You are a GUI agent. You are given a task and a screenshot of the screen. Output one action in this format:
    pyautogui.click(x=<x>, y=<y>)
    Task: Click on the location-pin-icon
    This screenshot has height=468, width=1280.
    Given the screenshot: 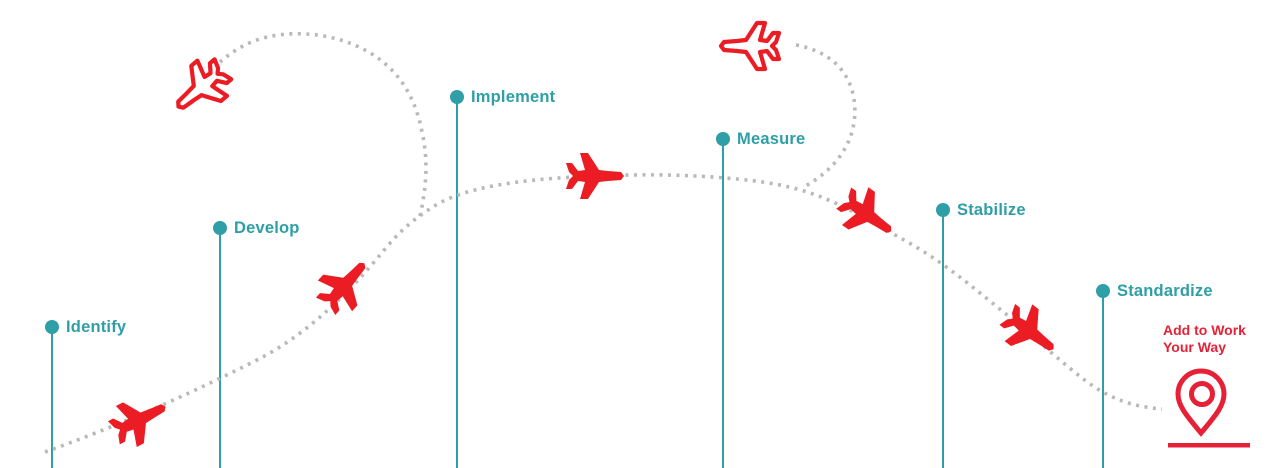 What is the action you would take?
    pyautogui.click(x=1201, y=402)
    